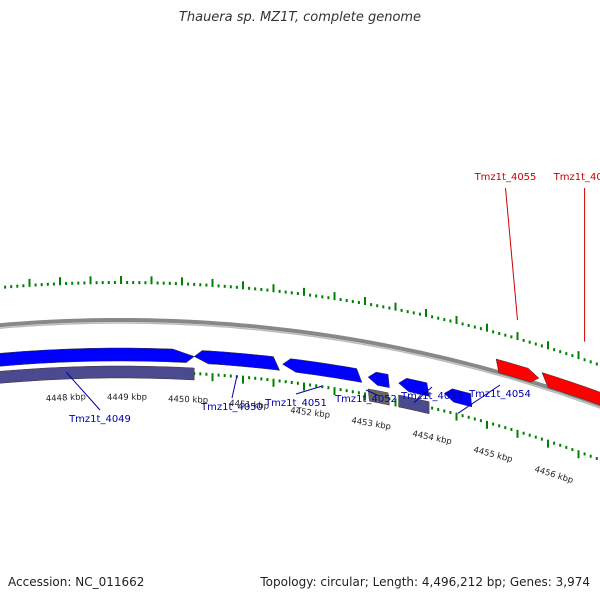 The image size is (600, 600). Describe the element at coordinates (492, 455) in the screenshot. I see `scale-label: 4455 kbp` at that location.